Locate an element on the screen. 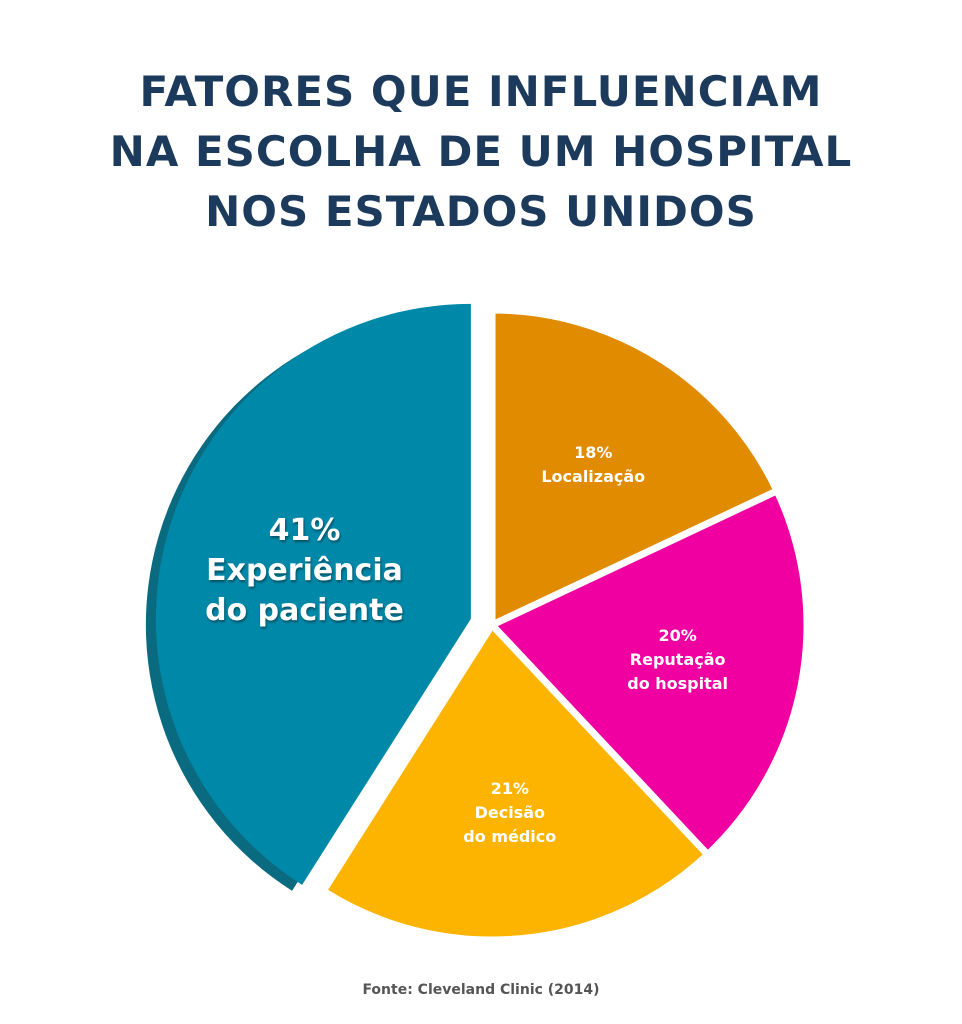 Image resolution: width=962 pixels, height=1024 pixels. slice-label: 20% Reputação do hospital is located at coordinates (677, 660).